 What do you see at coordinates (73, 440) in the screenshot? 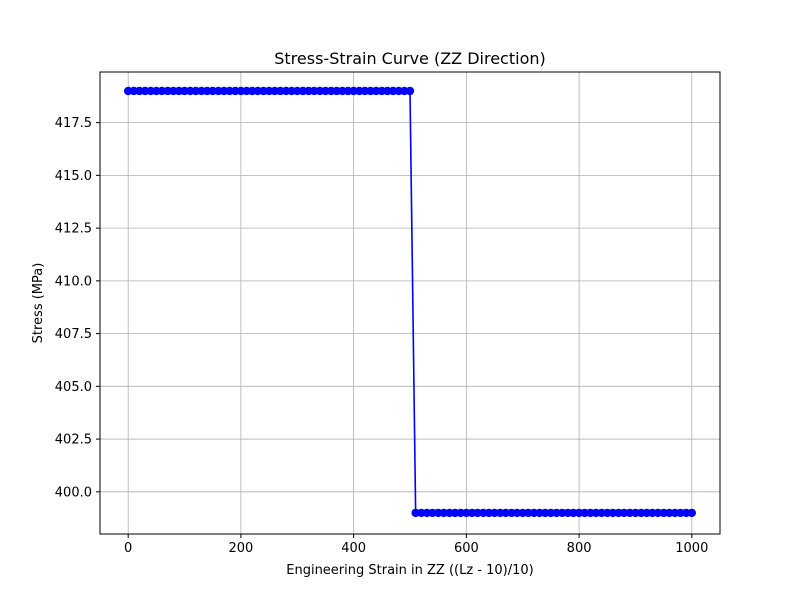
I see `y-tick-label: 402.5` at bounding box center [73, 440].